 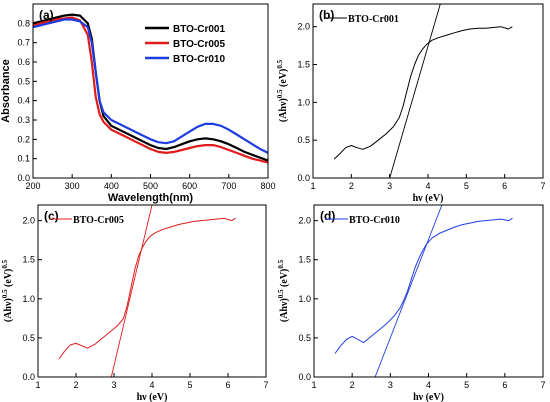 What do you see at coordinates (303, 102) in the screenshot?
I see `y-tick-label-b: 1.0` at bounding box center [303, 102].